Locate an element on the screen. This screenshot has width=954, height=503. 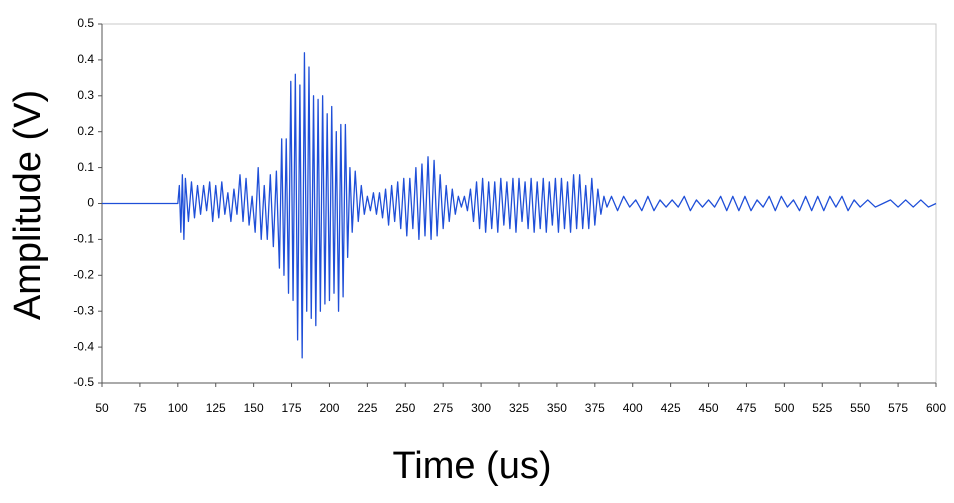
x-tick-label: 325 is located at coordinates (519, 408).